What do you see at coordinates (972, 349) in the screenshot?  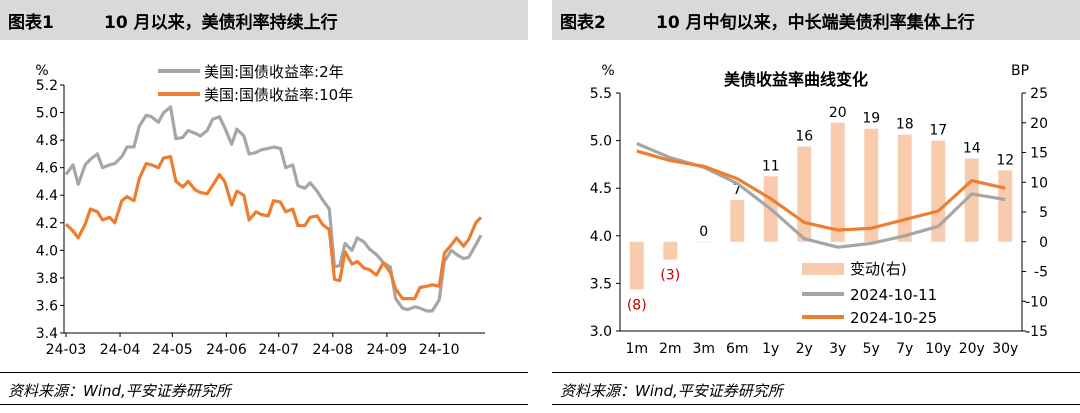 I see `x-tick-label: 20y` at bounding box center [972, 349].